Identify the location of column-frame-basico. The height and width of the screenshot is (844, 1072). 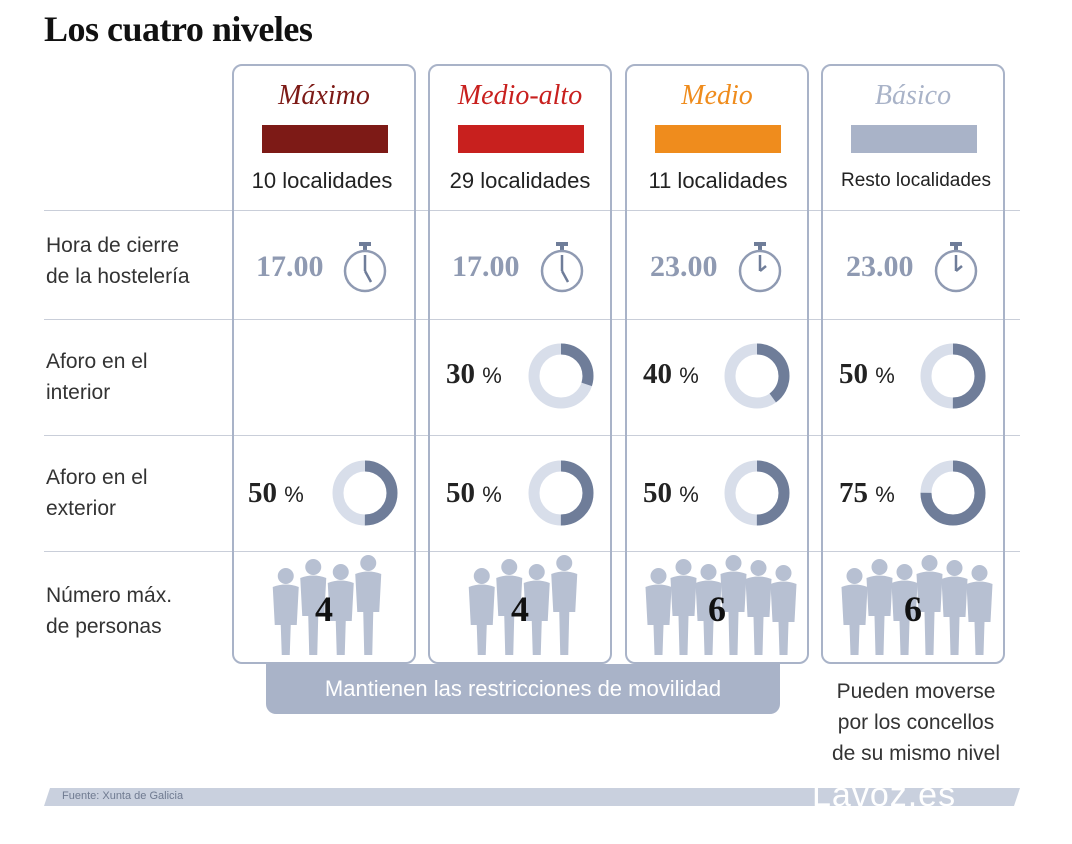
(913, 364).